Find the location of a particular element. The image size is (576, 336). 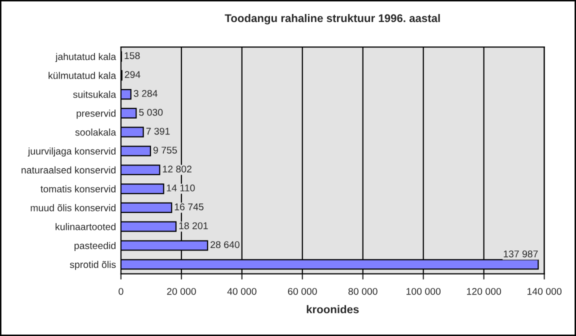

y-tick-label: kulinaartooted is located at coordinates (86, 226).